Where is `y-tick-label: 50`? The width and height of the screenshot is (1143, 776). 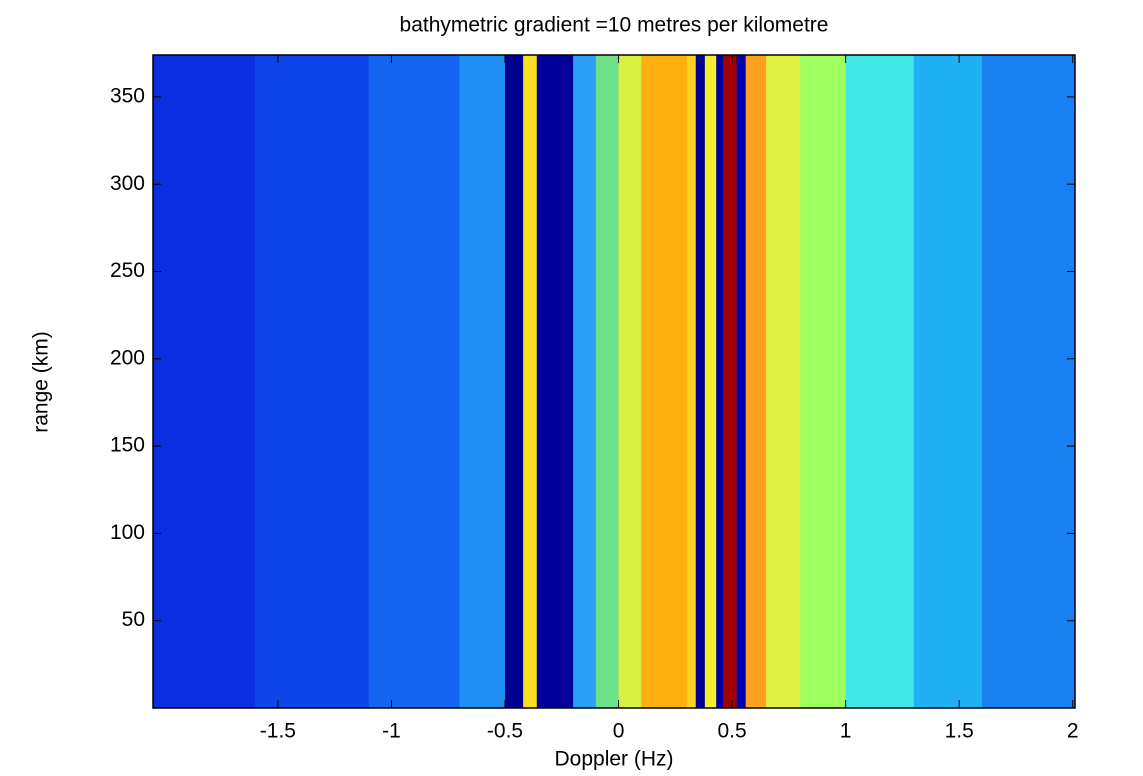
y-tick-label: 50 is located at coordinates (133, 619).